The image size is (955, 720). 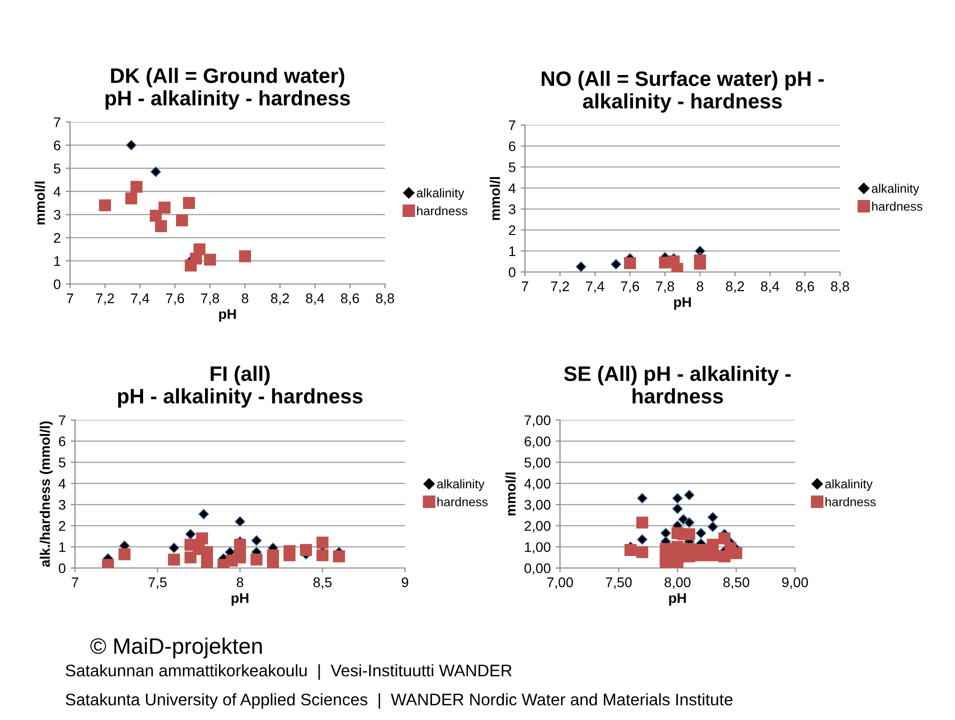 I want to click on chart-title: SE (All) pH - alkalinity - hardness, so click(x=677, y=385).